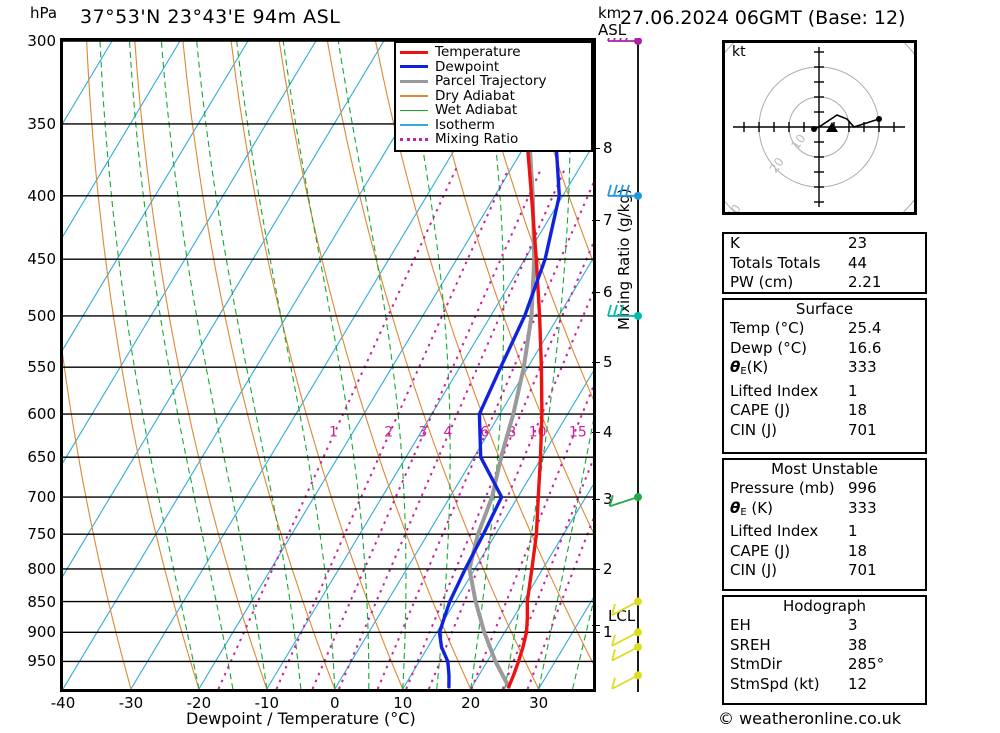  What do you see at coordinates (858, 683) in the screenshot?
I see `stat-value: 12` at bounding box center [858, 683].